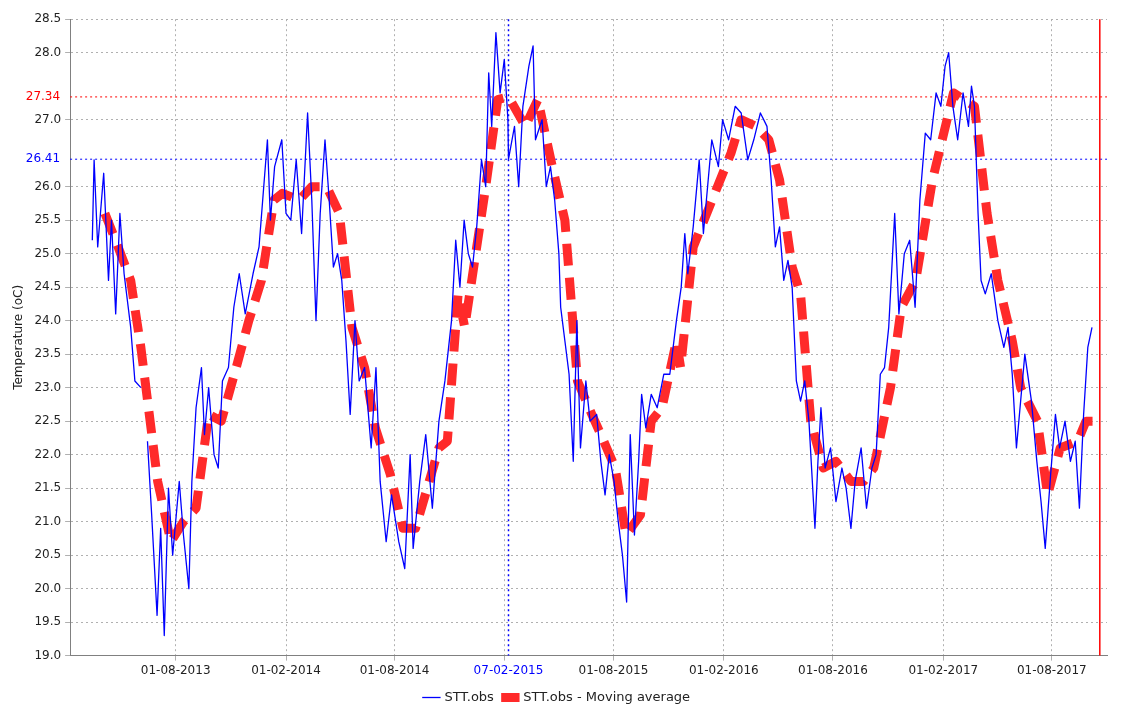  Describe the element at coordinates (48, 386) in the screenshot. I see `y-tick-label: 23.0` at that location.